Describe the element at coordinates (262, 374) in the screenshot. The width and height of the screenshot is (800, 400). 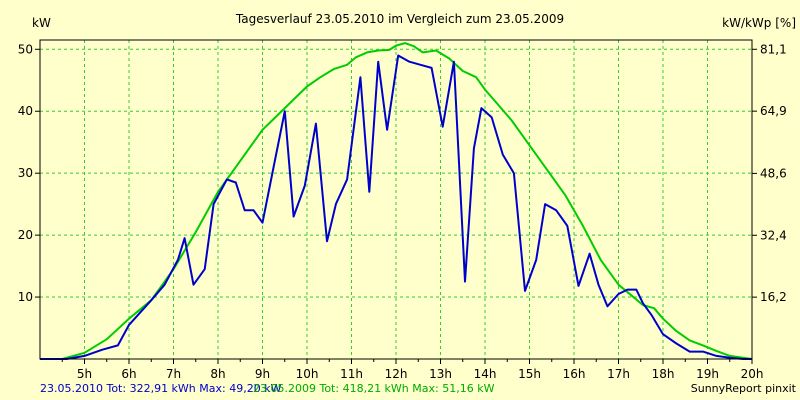
I see `x-tick-label: 9h` at that location.